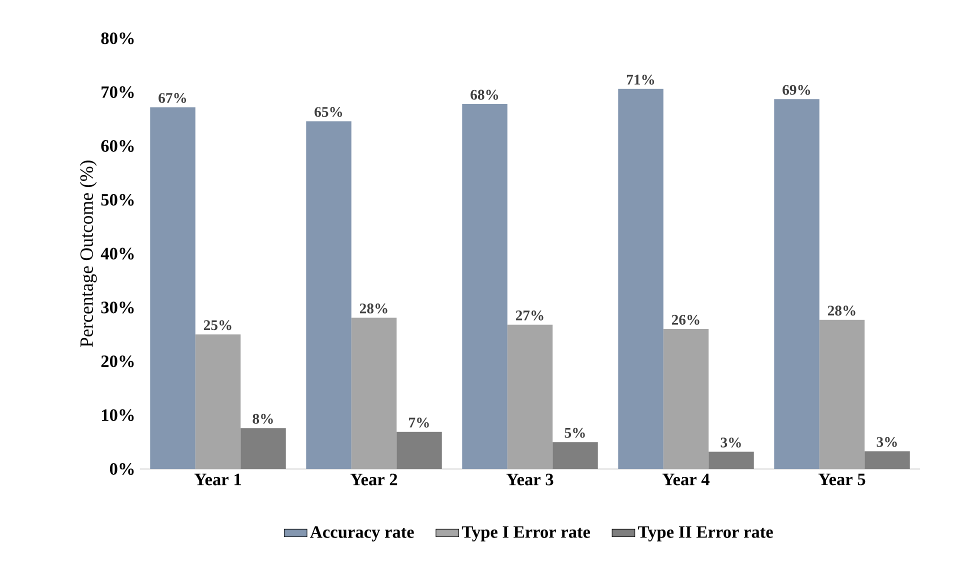  Describe the element at coordinates (362, 534) in the screenshot. I see `legend-label: Accuracy rate` at that location.